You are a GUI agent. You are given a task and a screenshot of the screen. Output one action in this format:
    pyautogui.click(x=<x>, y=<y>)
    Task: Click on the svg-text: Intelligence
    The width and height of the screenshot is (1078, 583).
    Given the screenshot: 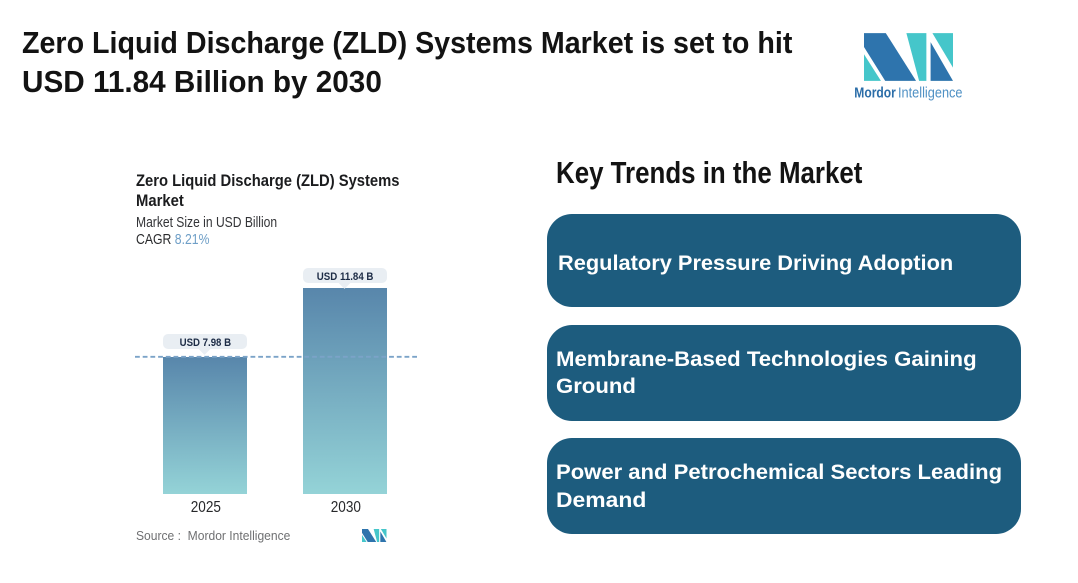 What is the action you would take?
    pyautogui.click(x=930, y=94)
    